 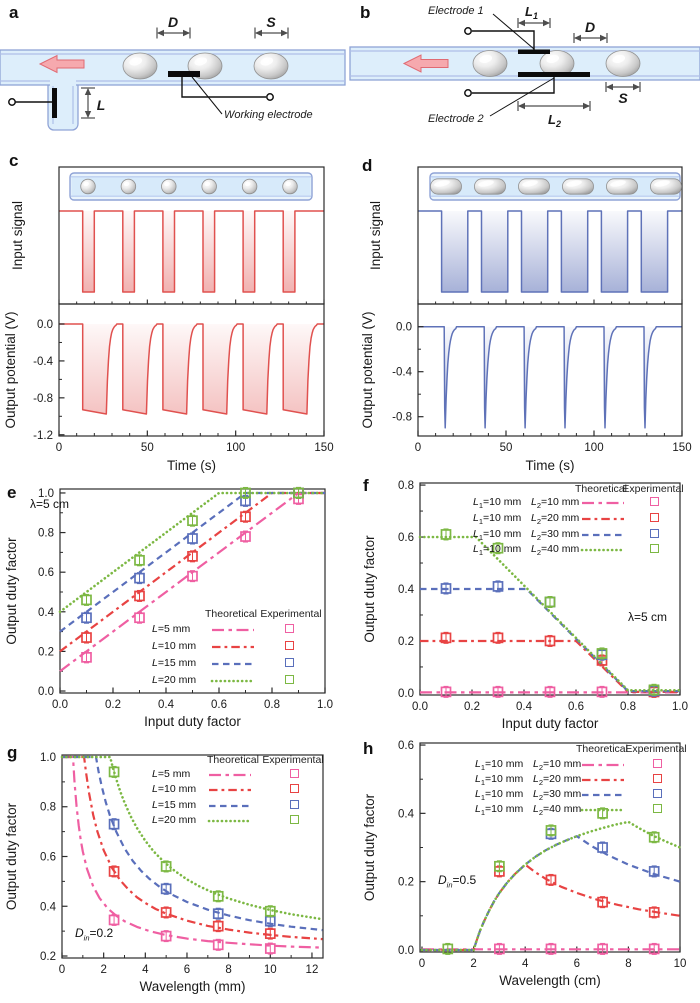 I want to click on panel-letter-a: a, so click(x=14, y=12).